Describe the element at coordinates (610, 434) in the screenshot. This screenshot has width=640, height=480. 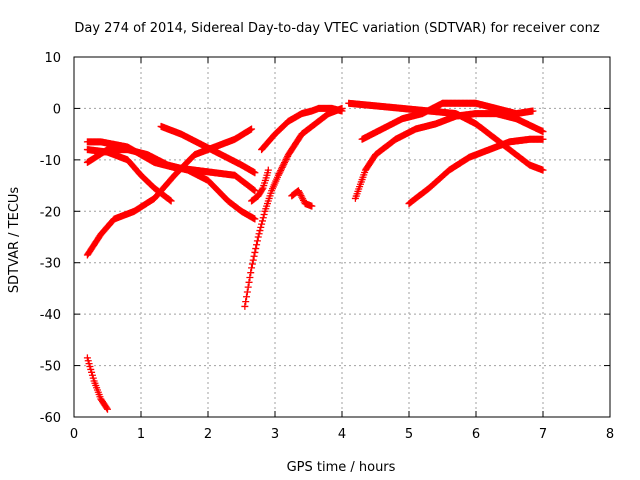
I see `x-tick-label: 8` at that location.